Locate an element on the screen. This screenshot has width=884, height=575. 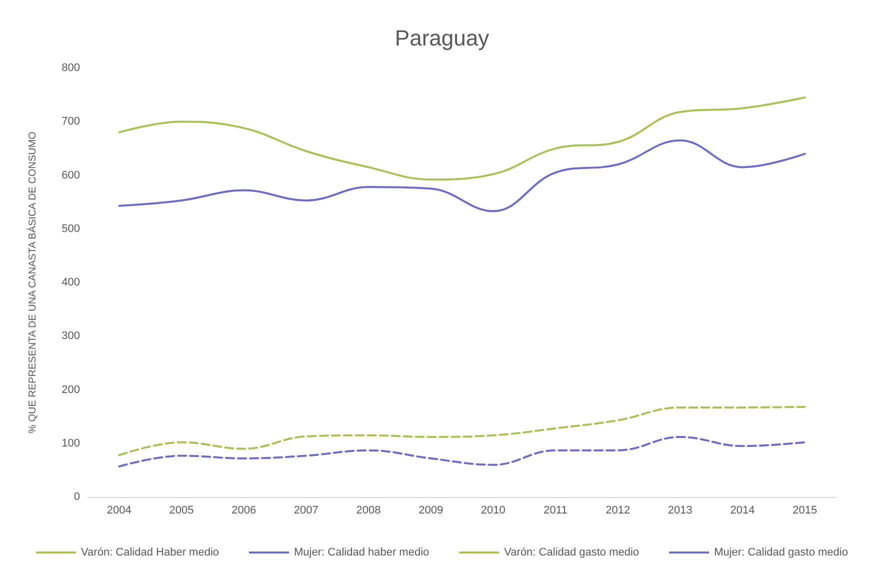
x-tick-label: 2014 is located at coordinates (742, 510).